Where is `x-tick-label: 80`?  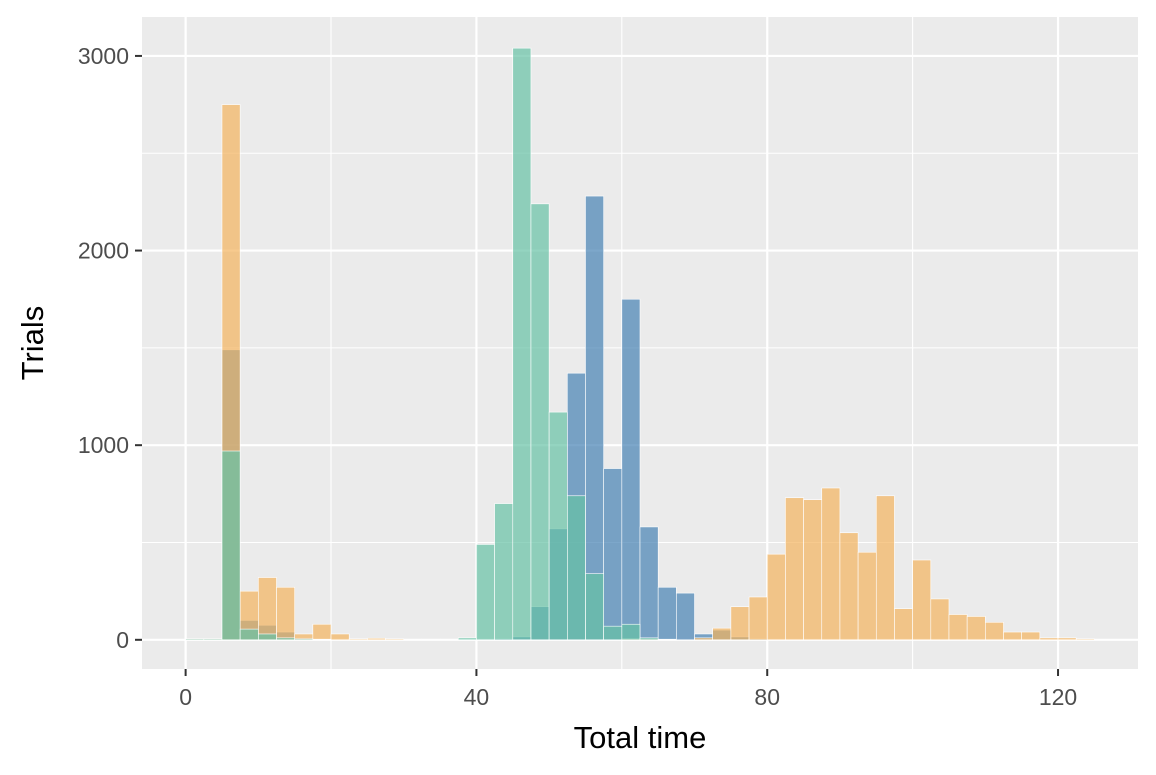
x-tick-label: 80 is located at coordinates (767, 697).